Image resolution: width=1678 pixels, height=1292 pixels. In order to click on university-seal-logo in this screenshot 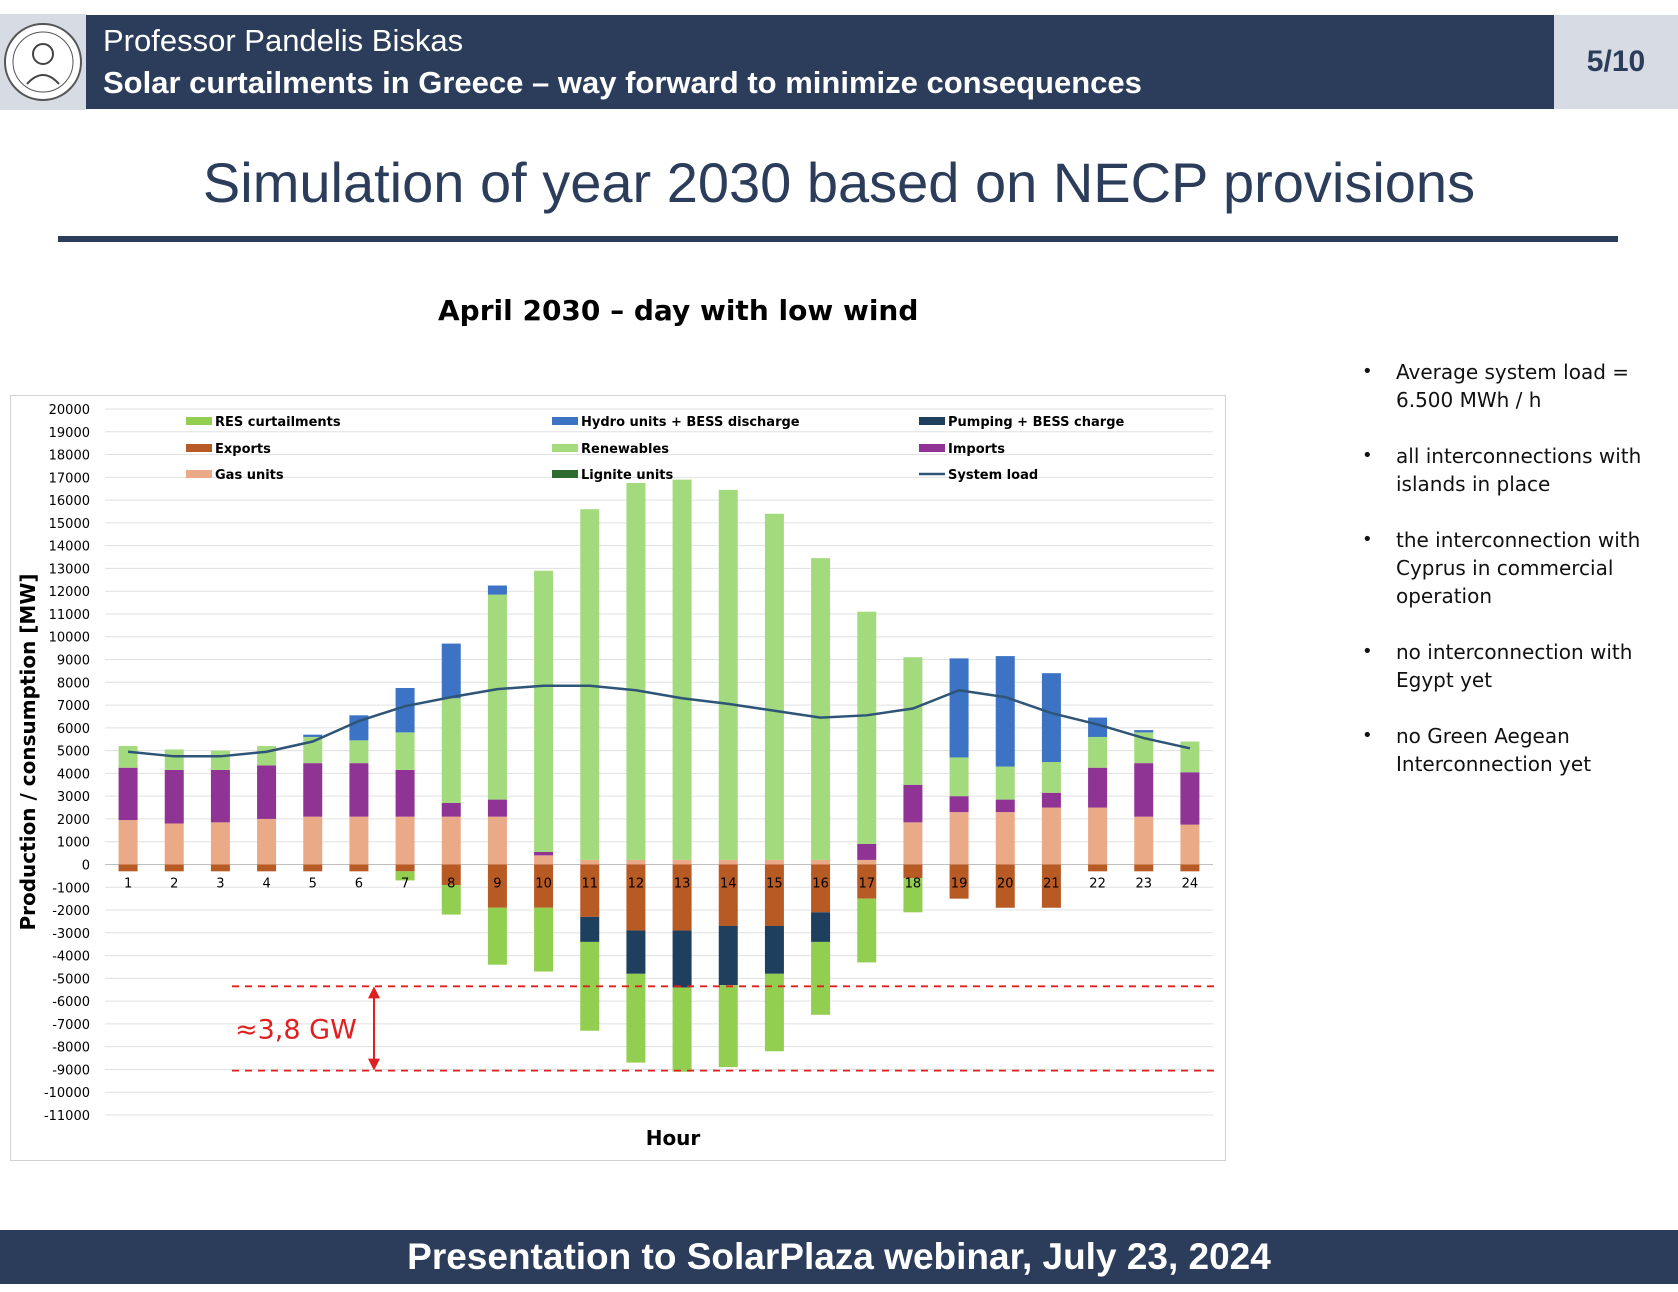, I will do `click(43, 62)`.